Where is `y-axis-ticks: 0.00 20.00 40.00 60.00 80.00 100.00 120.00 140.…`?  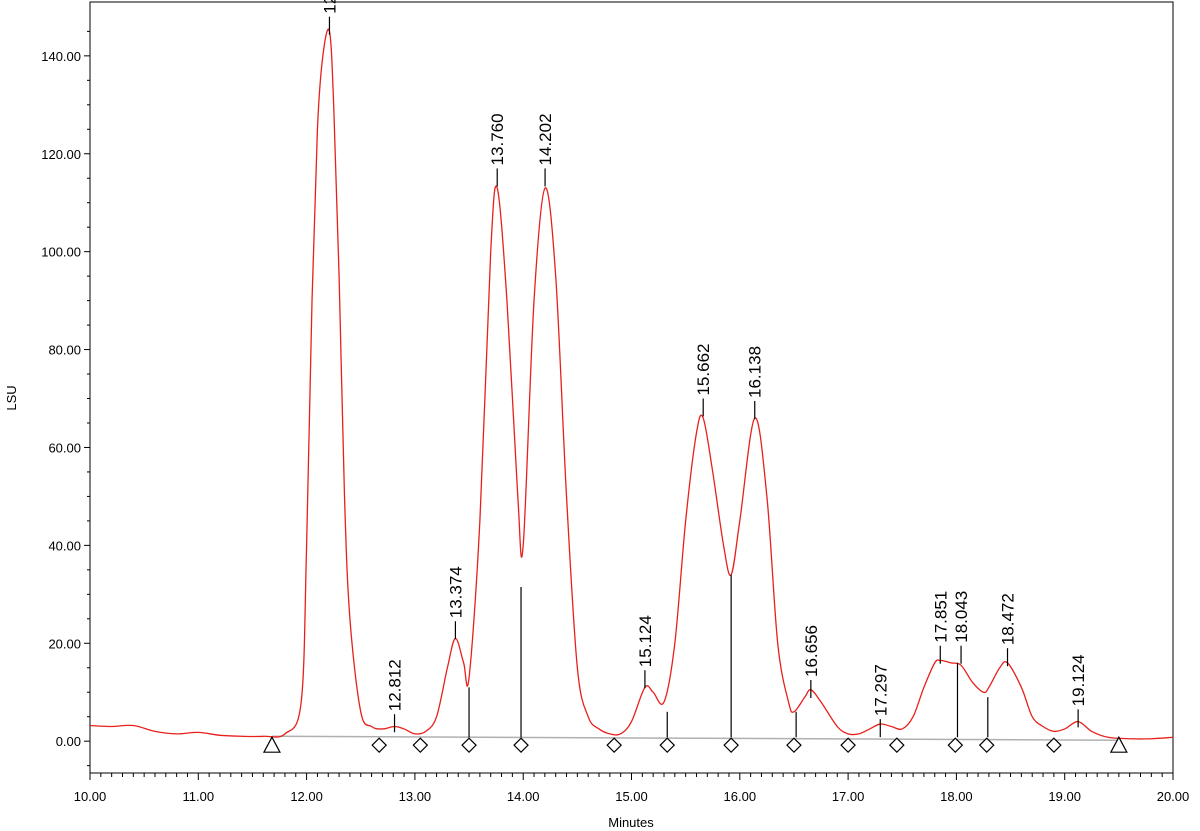 y-axis-ticks: 0.00 20.00 40.00 60.00 80.00 100.00 120.00 140.… is located at coordinates (65, 398).